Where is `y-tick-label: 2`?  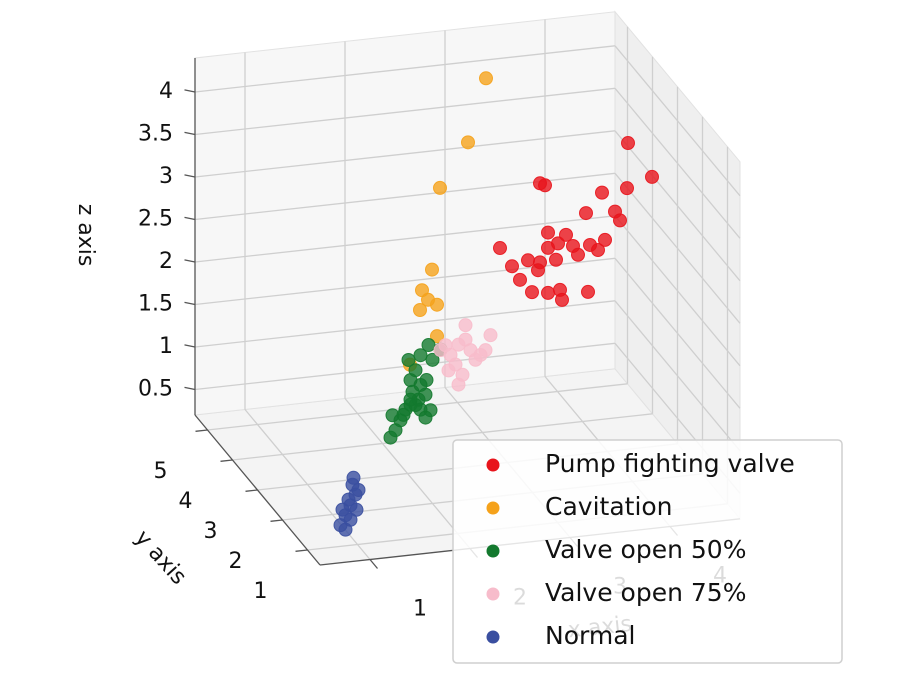 y-tick-label: 2 is located at coordinates (236, 561).